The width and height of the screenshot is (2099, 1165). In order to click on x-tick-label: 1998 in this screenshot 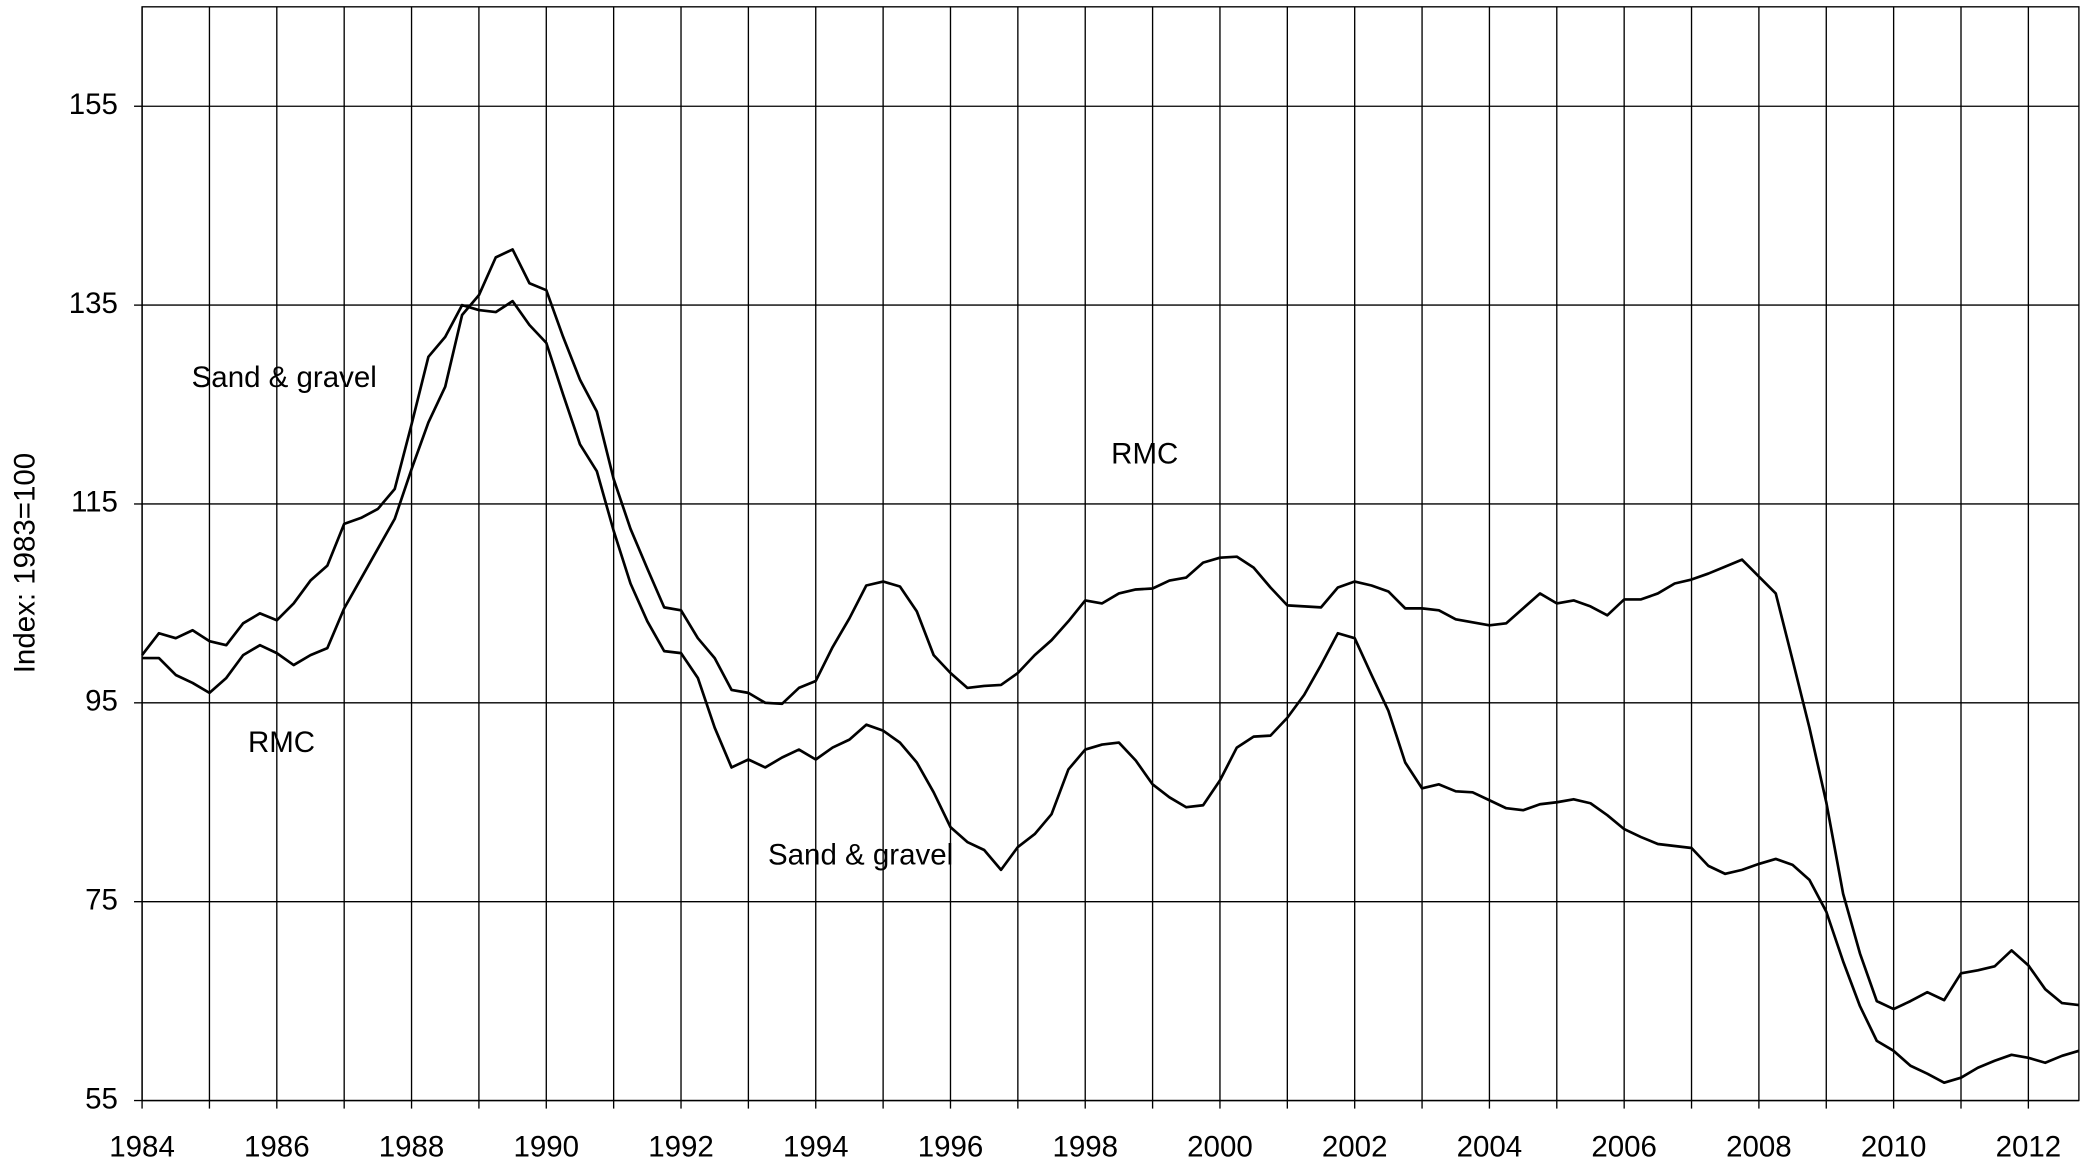, I will do `click(1085, 1147)`.